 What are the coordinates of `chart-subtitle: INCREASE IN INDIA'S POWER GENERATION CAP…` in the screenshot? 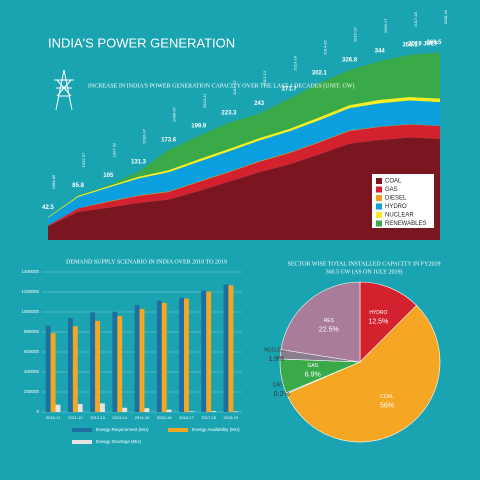 It's located at (221, 85).